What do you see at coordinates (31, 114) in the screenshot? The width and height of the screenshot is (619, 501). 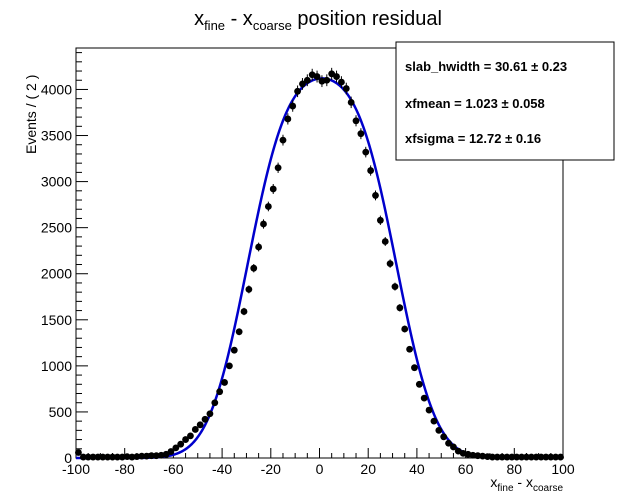 I see `y-axis-label: Events / ( 2 )` at bounding box center [31, 114].